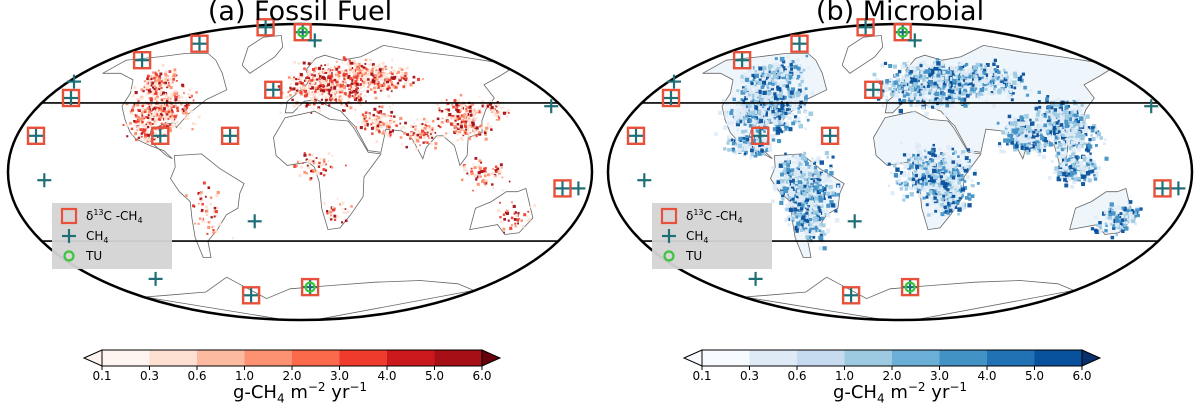 The height and width of the screenshot is (408, 1200). What do you see at coordinates (862, 54) in the screenshot?
I see `land-greenland` at bounding box center [862, 54].